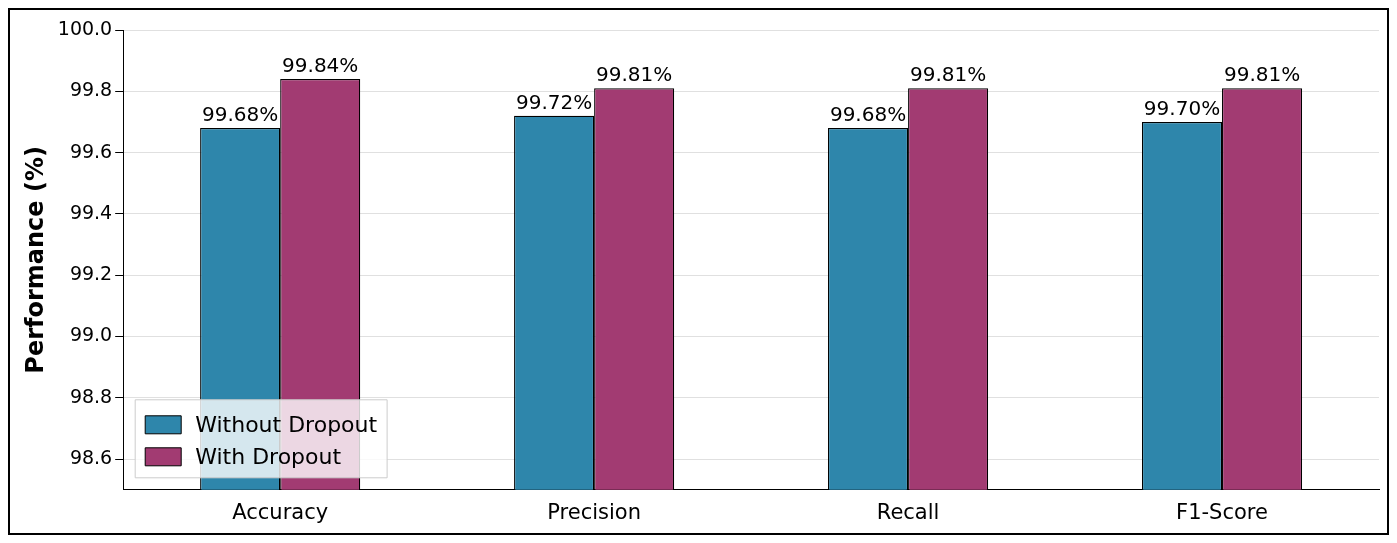 This screenshot has height=543, width=1397. Describe the element at coordinates (1222, 511) in the screenshot. I see `x-tick-label: F1-Score` at that location.